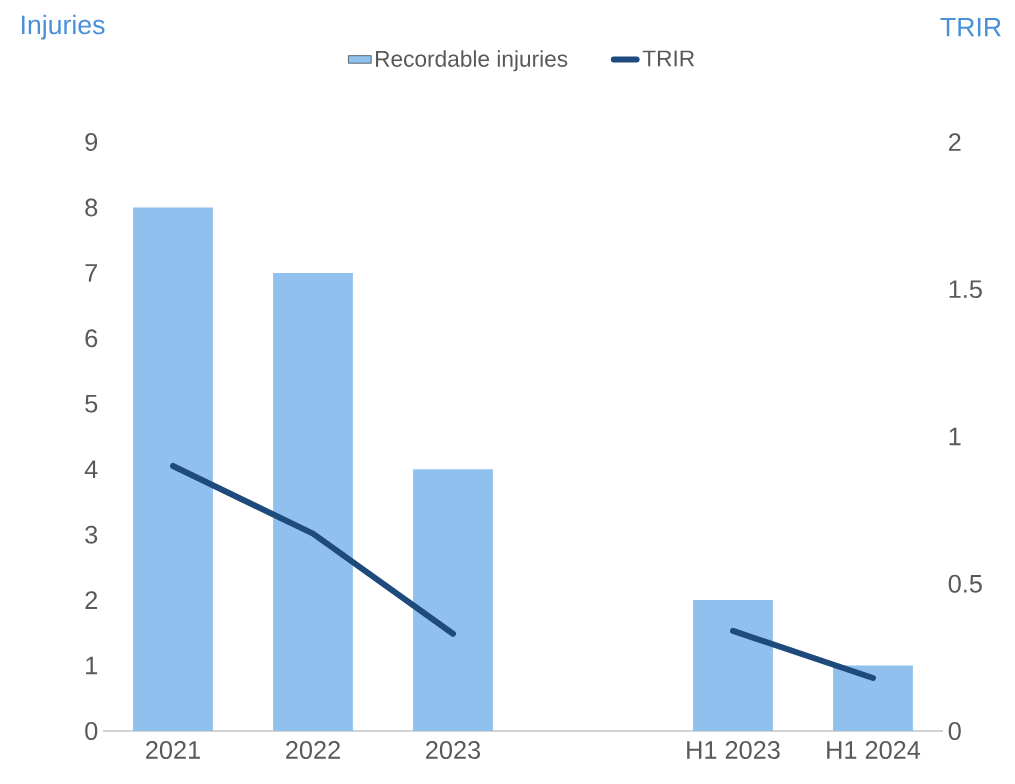 The width and height of the screenshot is (1015, 784). Describe the element at coordinates (91, 731) in the screenshot. I see `y-tick-label: 0` at that location.